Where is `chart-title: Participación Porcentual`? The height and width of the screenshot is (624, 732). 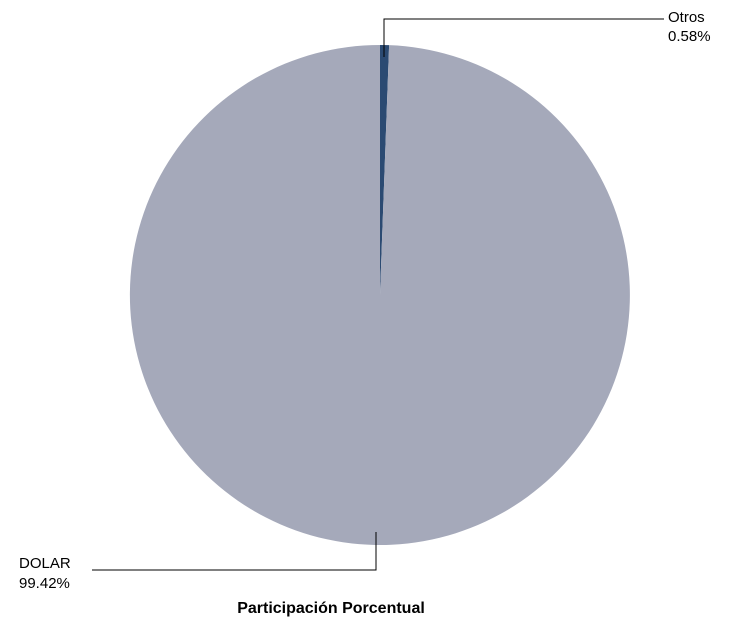
chart-title: Participación Porcentual is located at coordinates (331, 608).